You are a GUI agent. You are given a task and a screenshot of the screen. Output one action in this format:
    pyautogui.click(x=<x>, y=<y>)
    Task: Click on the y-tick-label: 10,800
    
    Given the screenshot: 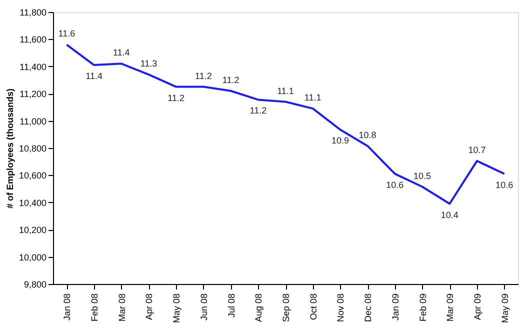 What is the action you would take?
    pyautogui.click(x=32, y=149)
    